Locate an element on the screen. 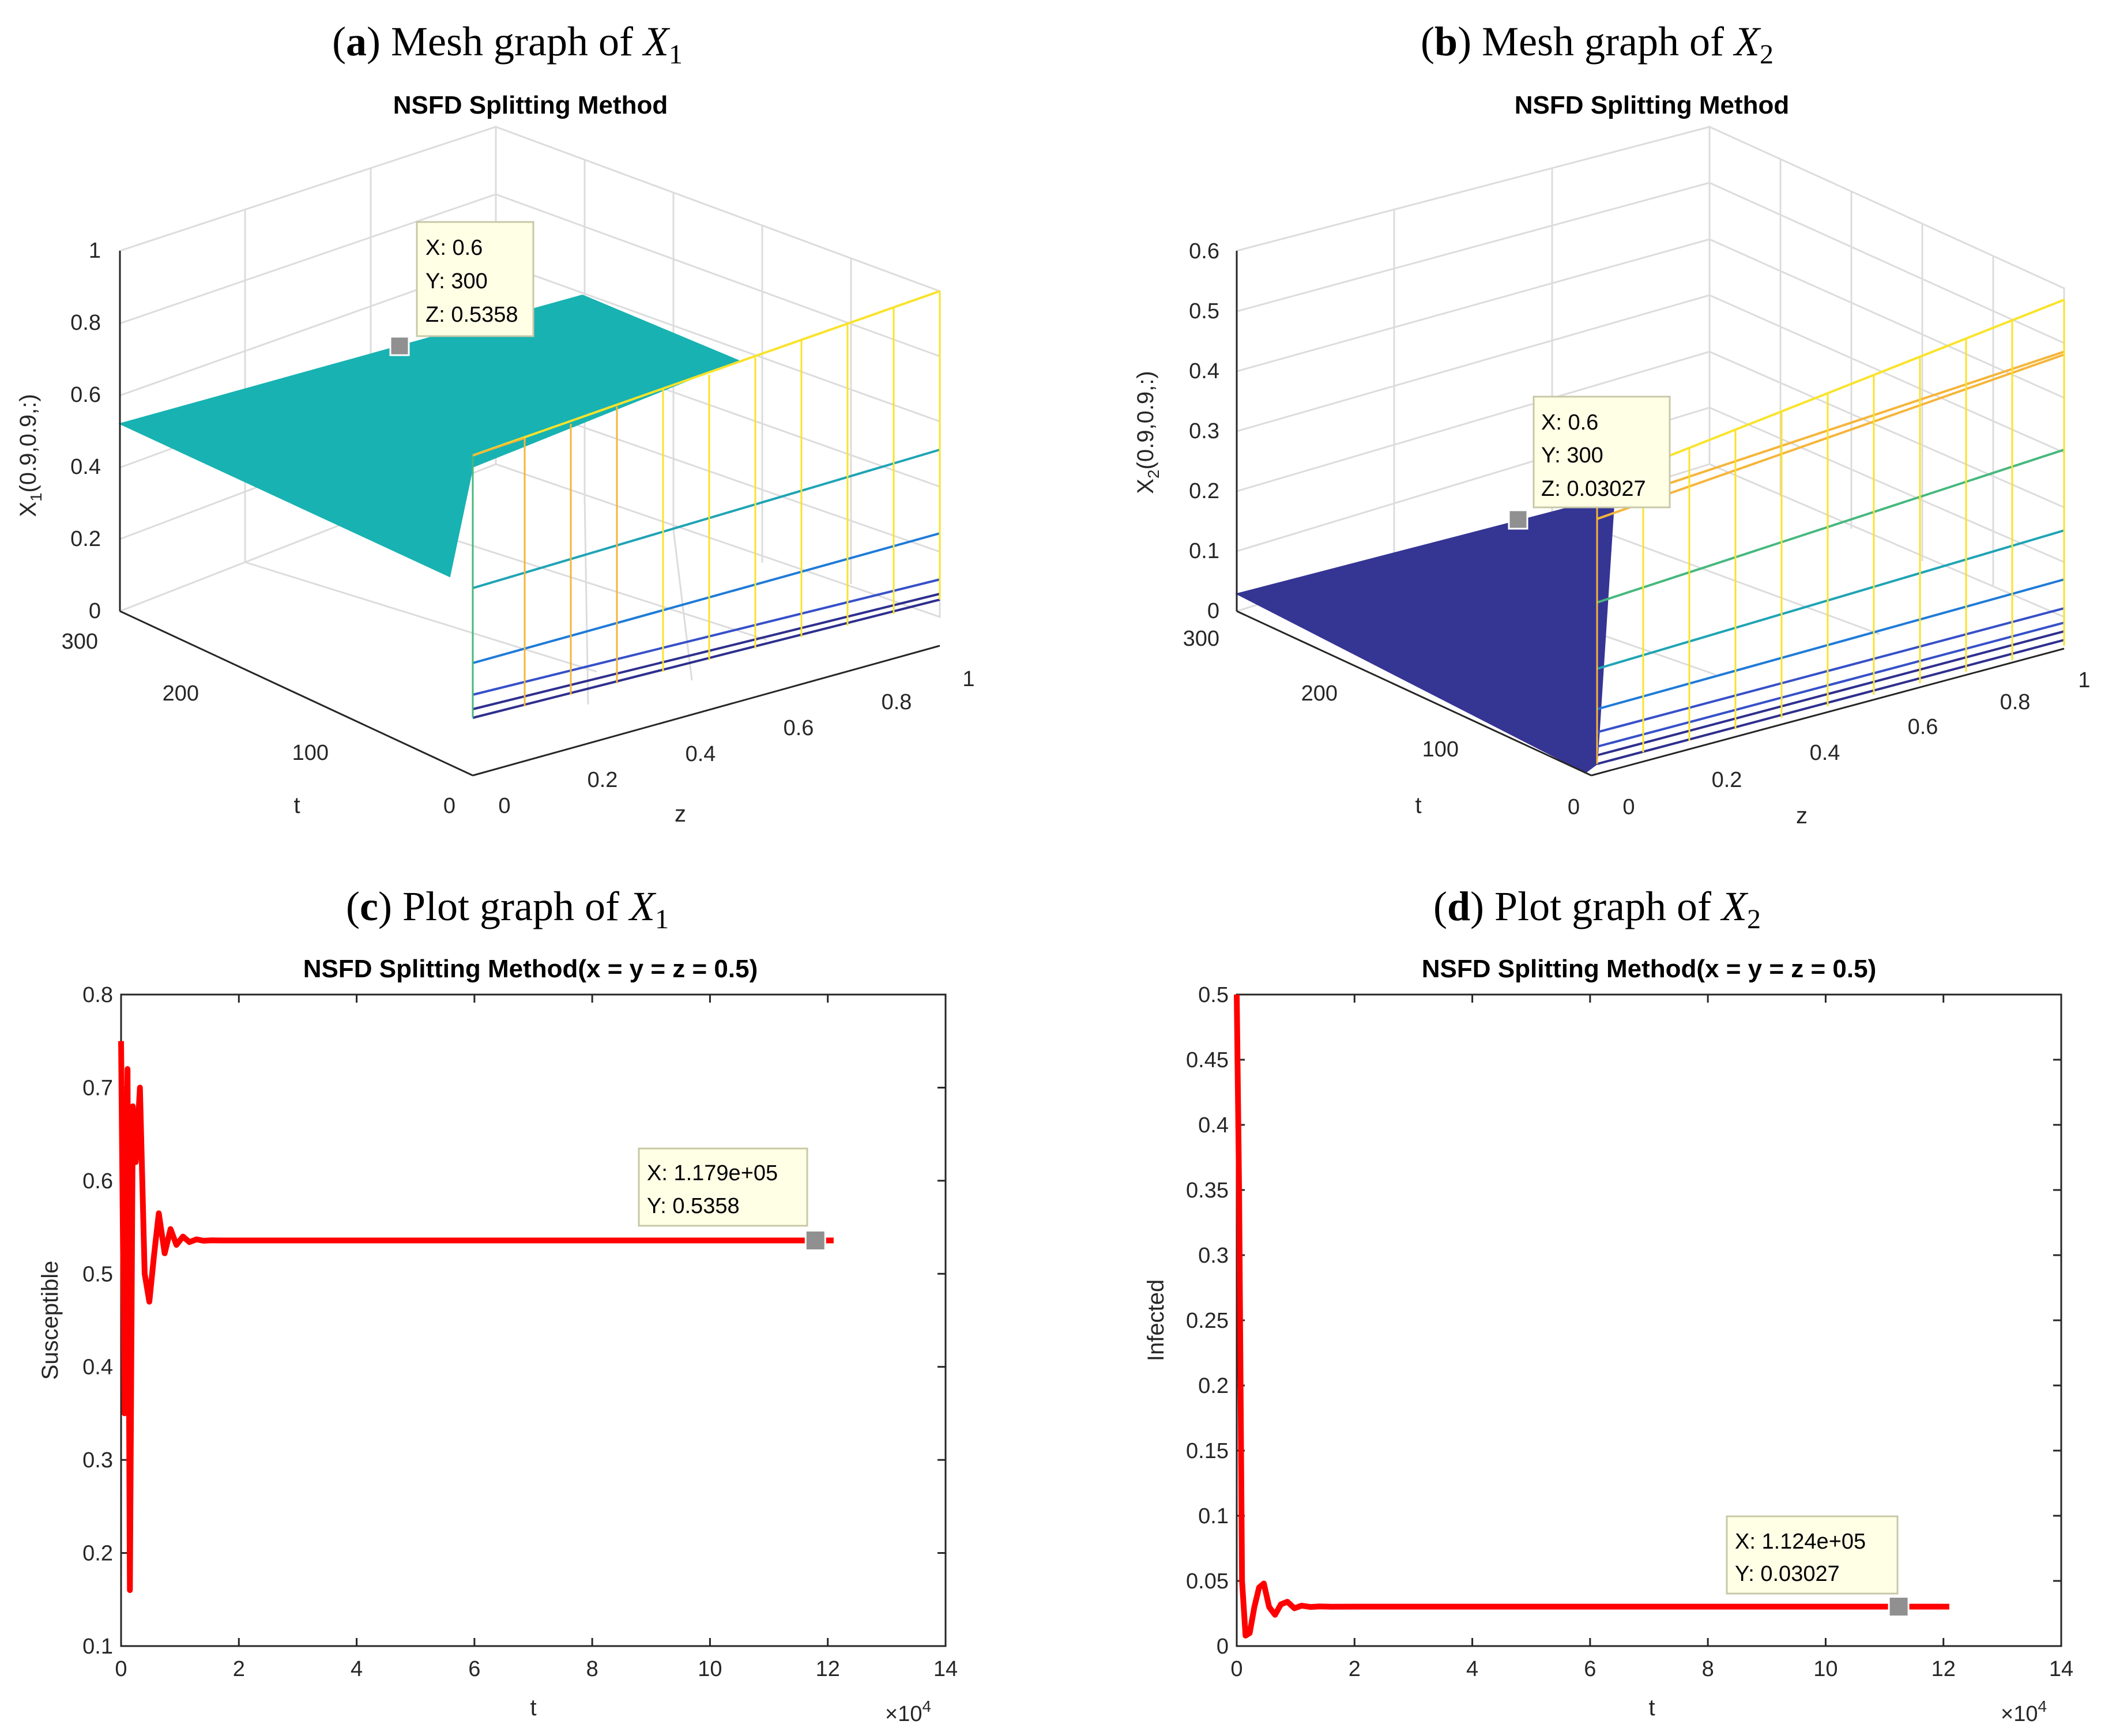 The image size is (2101, 1736). panel-b-datatip-box is located at coordinates (1602, 452).